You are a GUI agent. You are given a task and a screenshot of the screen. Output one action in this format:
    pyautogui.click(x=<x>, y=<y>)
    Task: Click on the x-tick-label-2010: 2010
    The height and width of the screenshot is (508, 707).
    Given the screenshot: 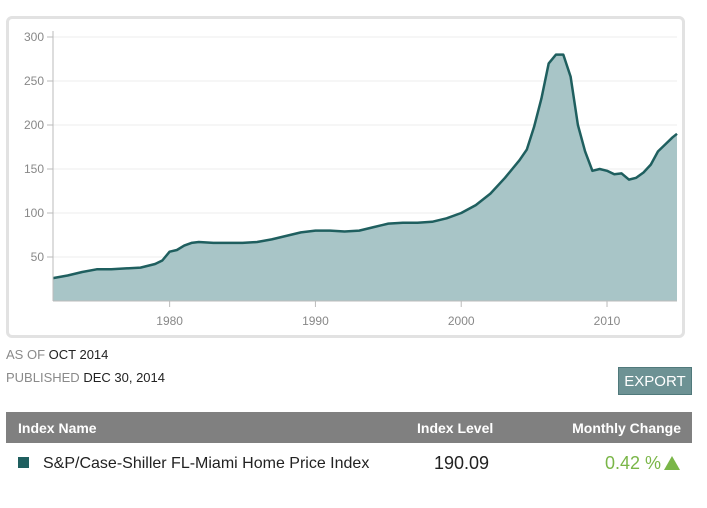 What is the action you would take?
    pyautogui.click(x=607, y=321)
    